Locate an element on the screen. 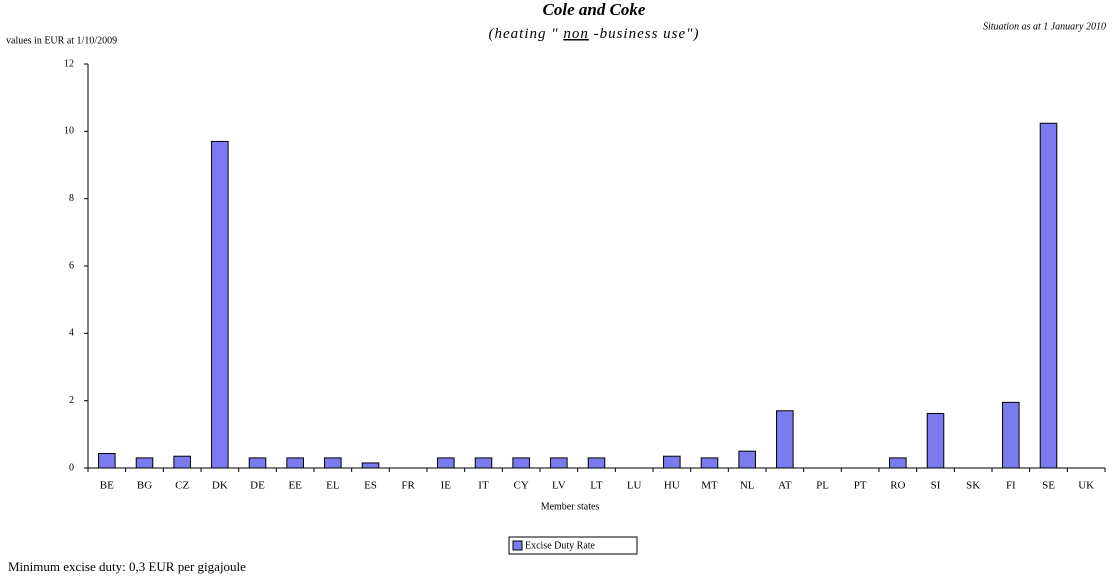  x-tick-label: PL is located at coordinates (822, 486).